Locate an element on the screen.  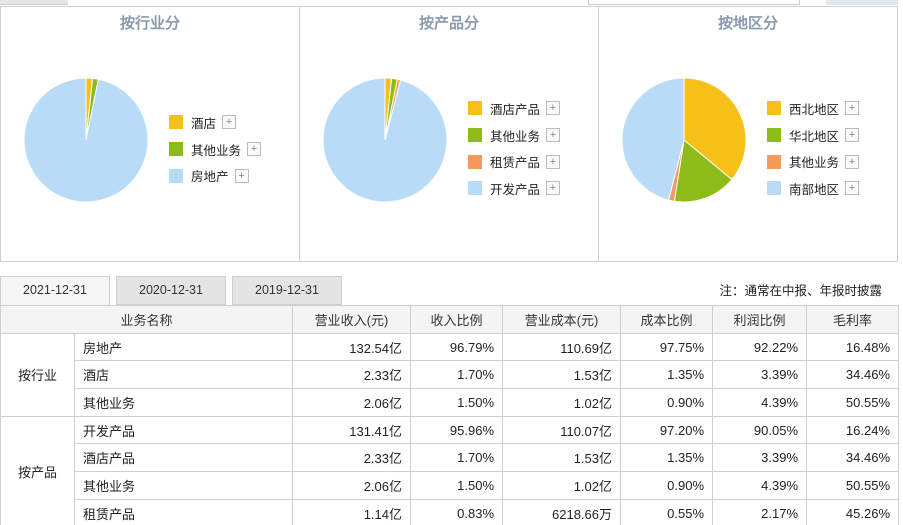
top-tab-stub is located at coordinates (34, 2).